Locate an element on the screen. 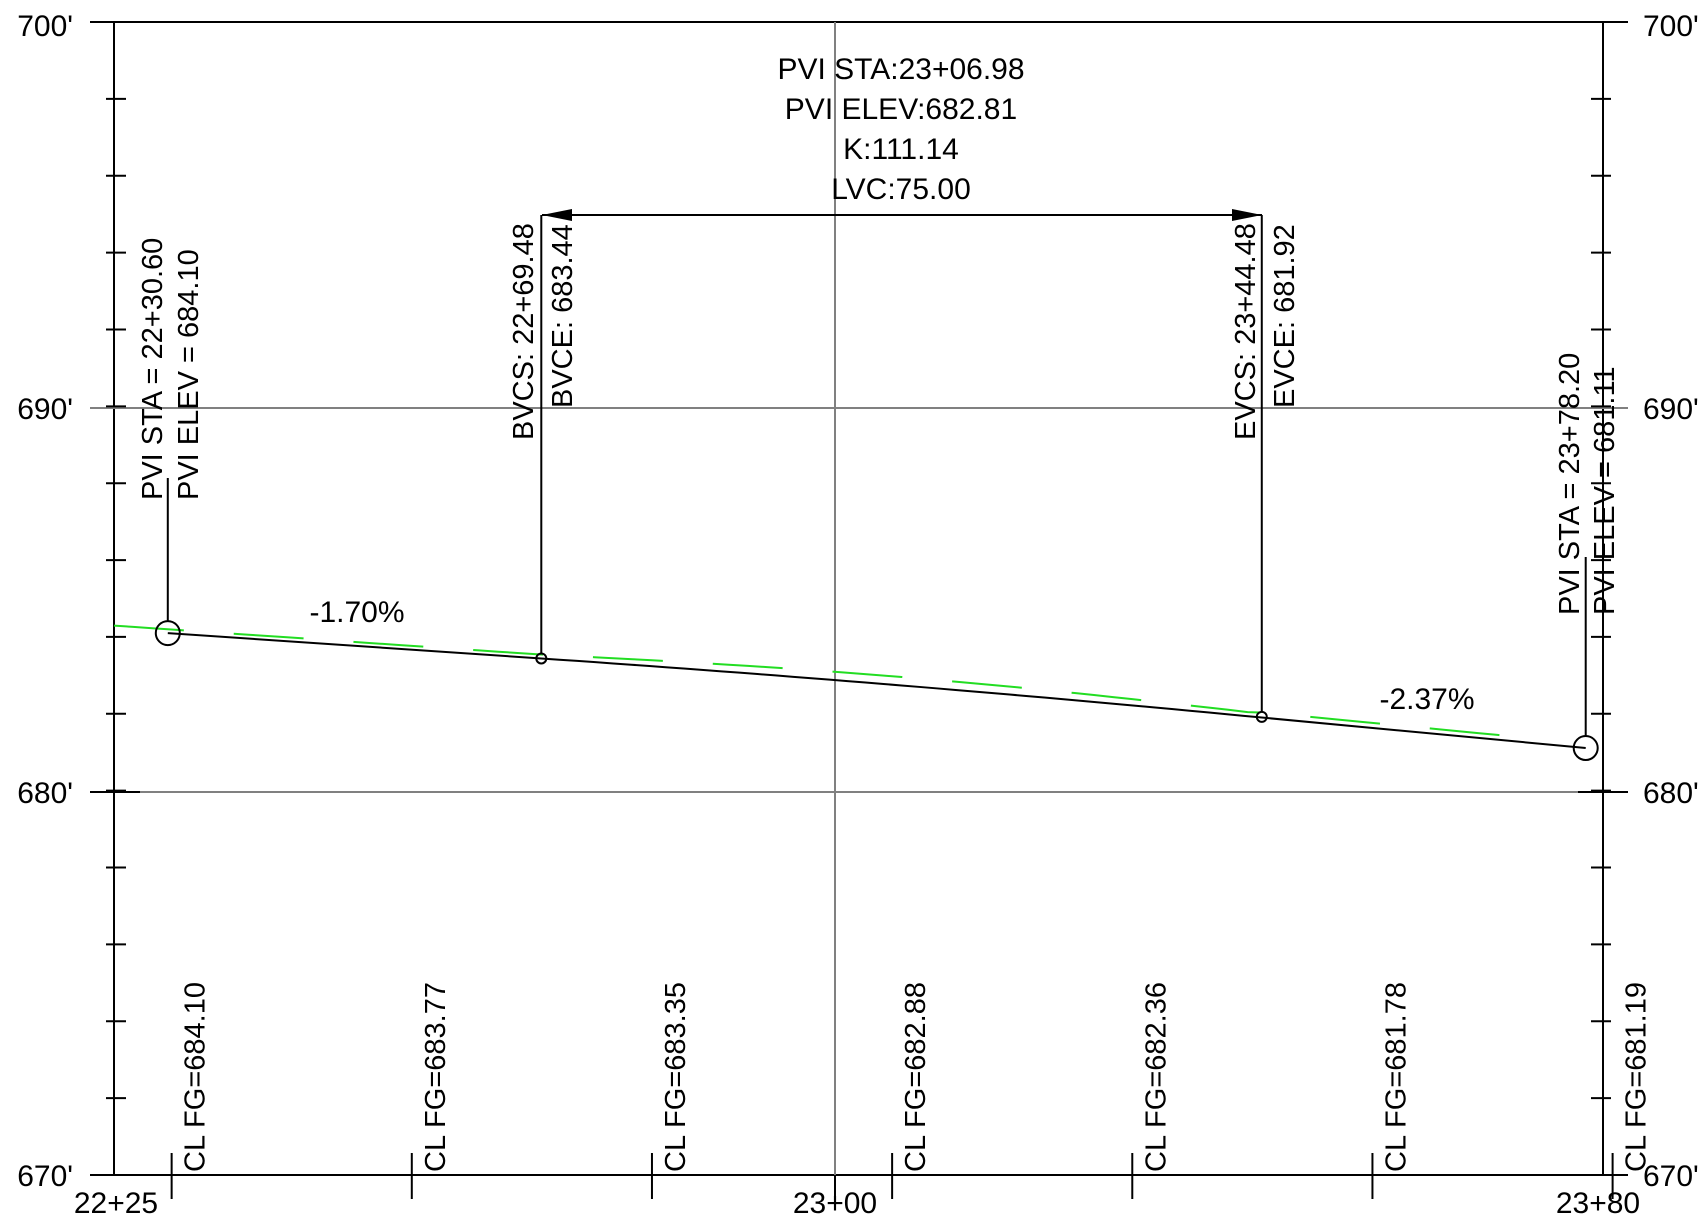 The image size is (1698, 1225). curve-info-pvi-sta: PVI STA:23+06.98 is located at coordinates (900, 69).